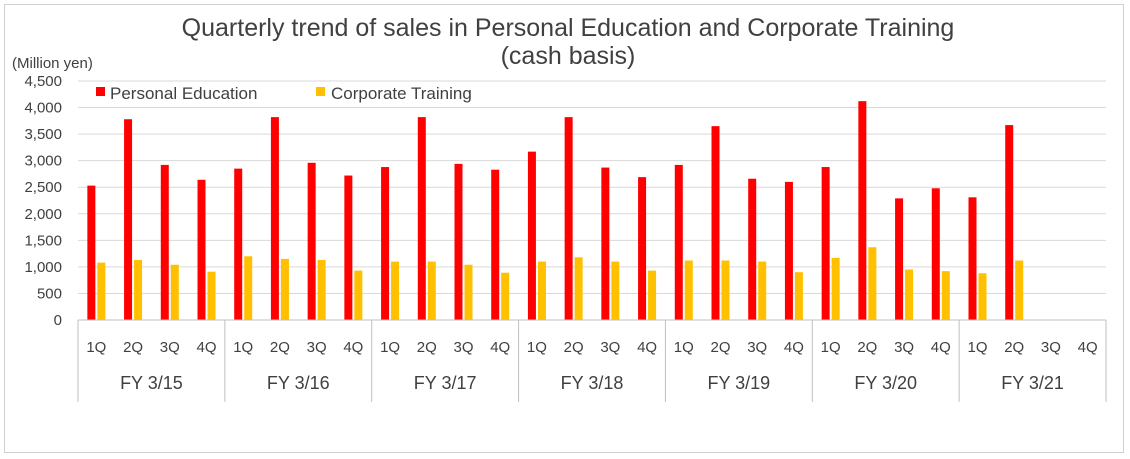  What do you see at coordinates (445, 383) in the screenshot?
I see `x-group-label-fiscal-year: FY 3/17` at bounding box center [445, 383].